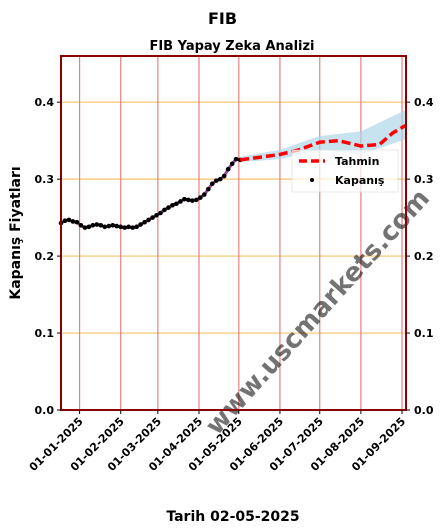 Image resolution: width=445 pixels, height=532 pixels. I want to click on chart-title: FIB, so click(222, 18).